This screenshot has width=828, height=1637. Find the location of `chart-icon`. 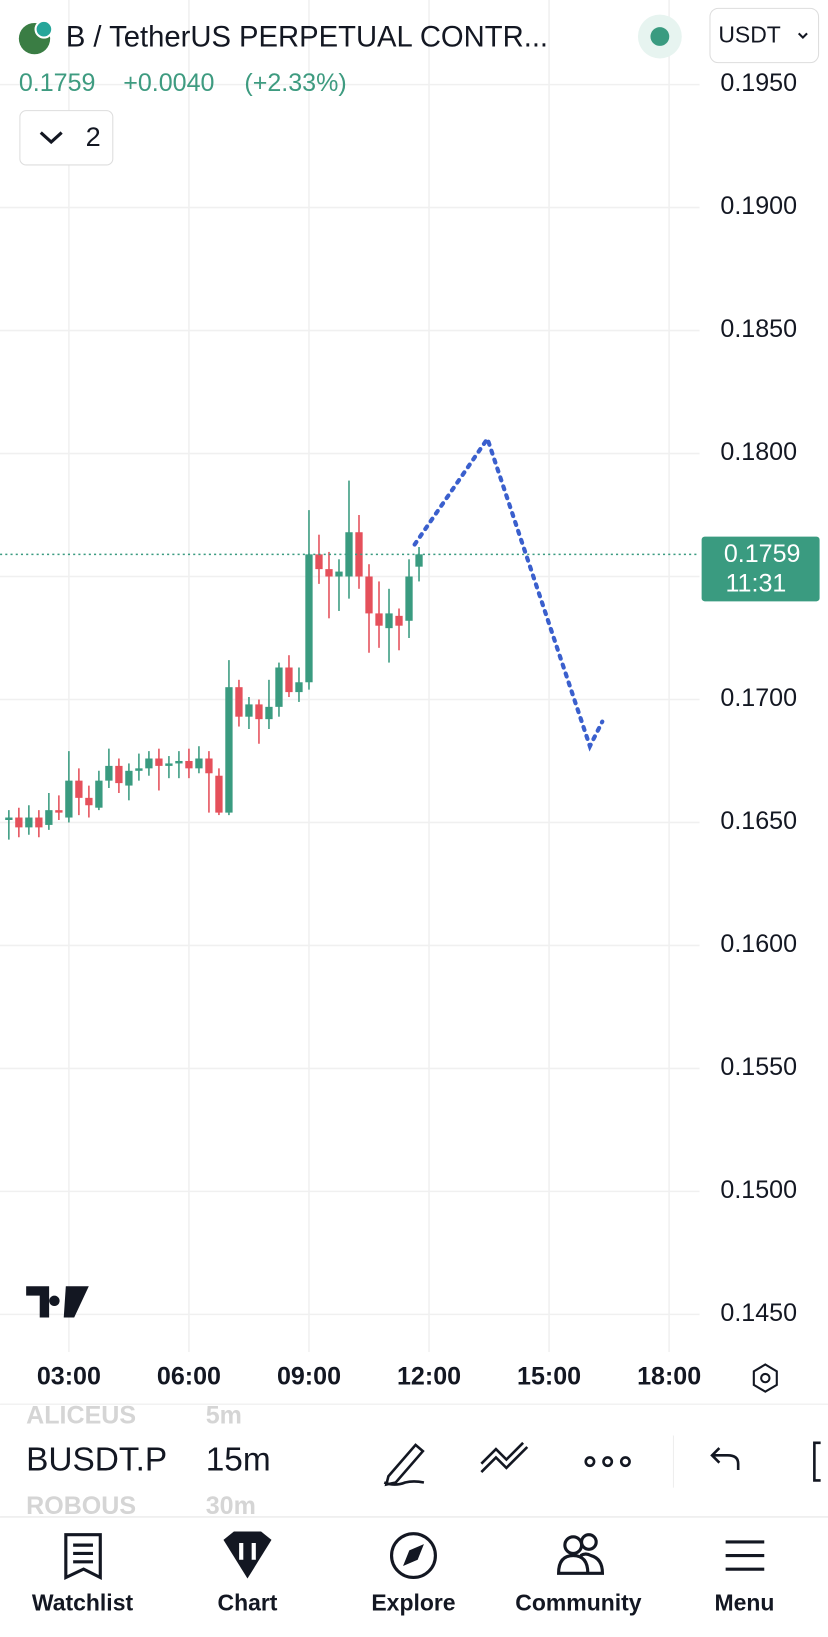

chart-icon is located at coordinates (247, 1555).